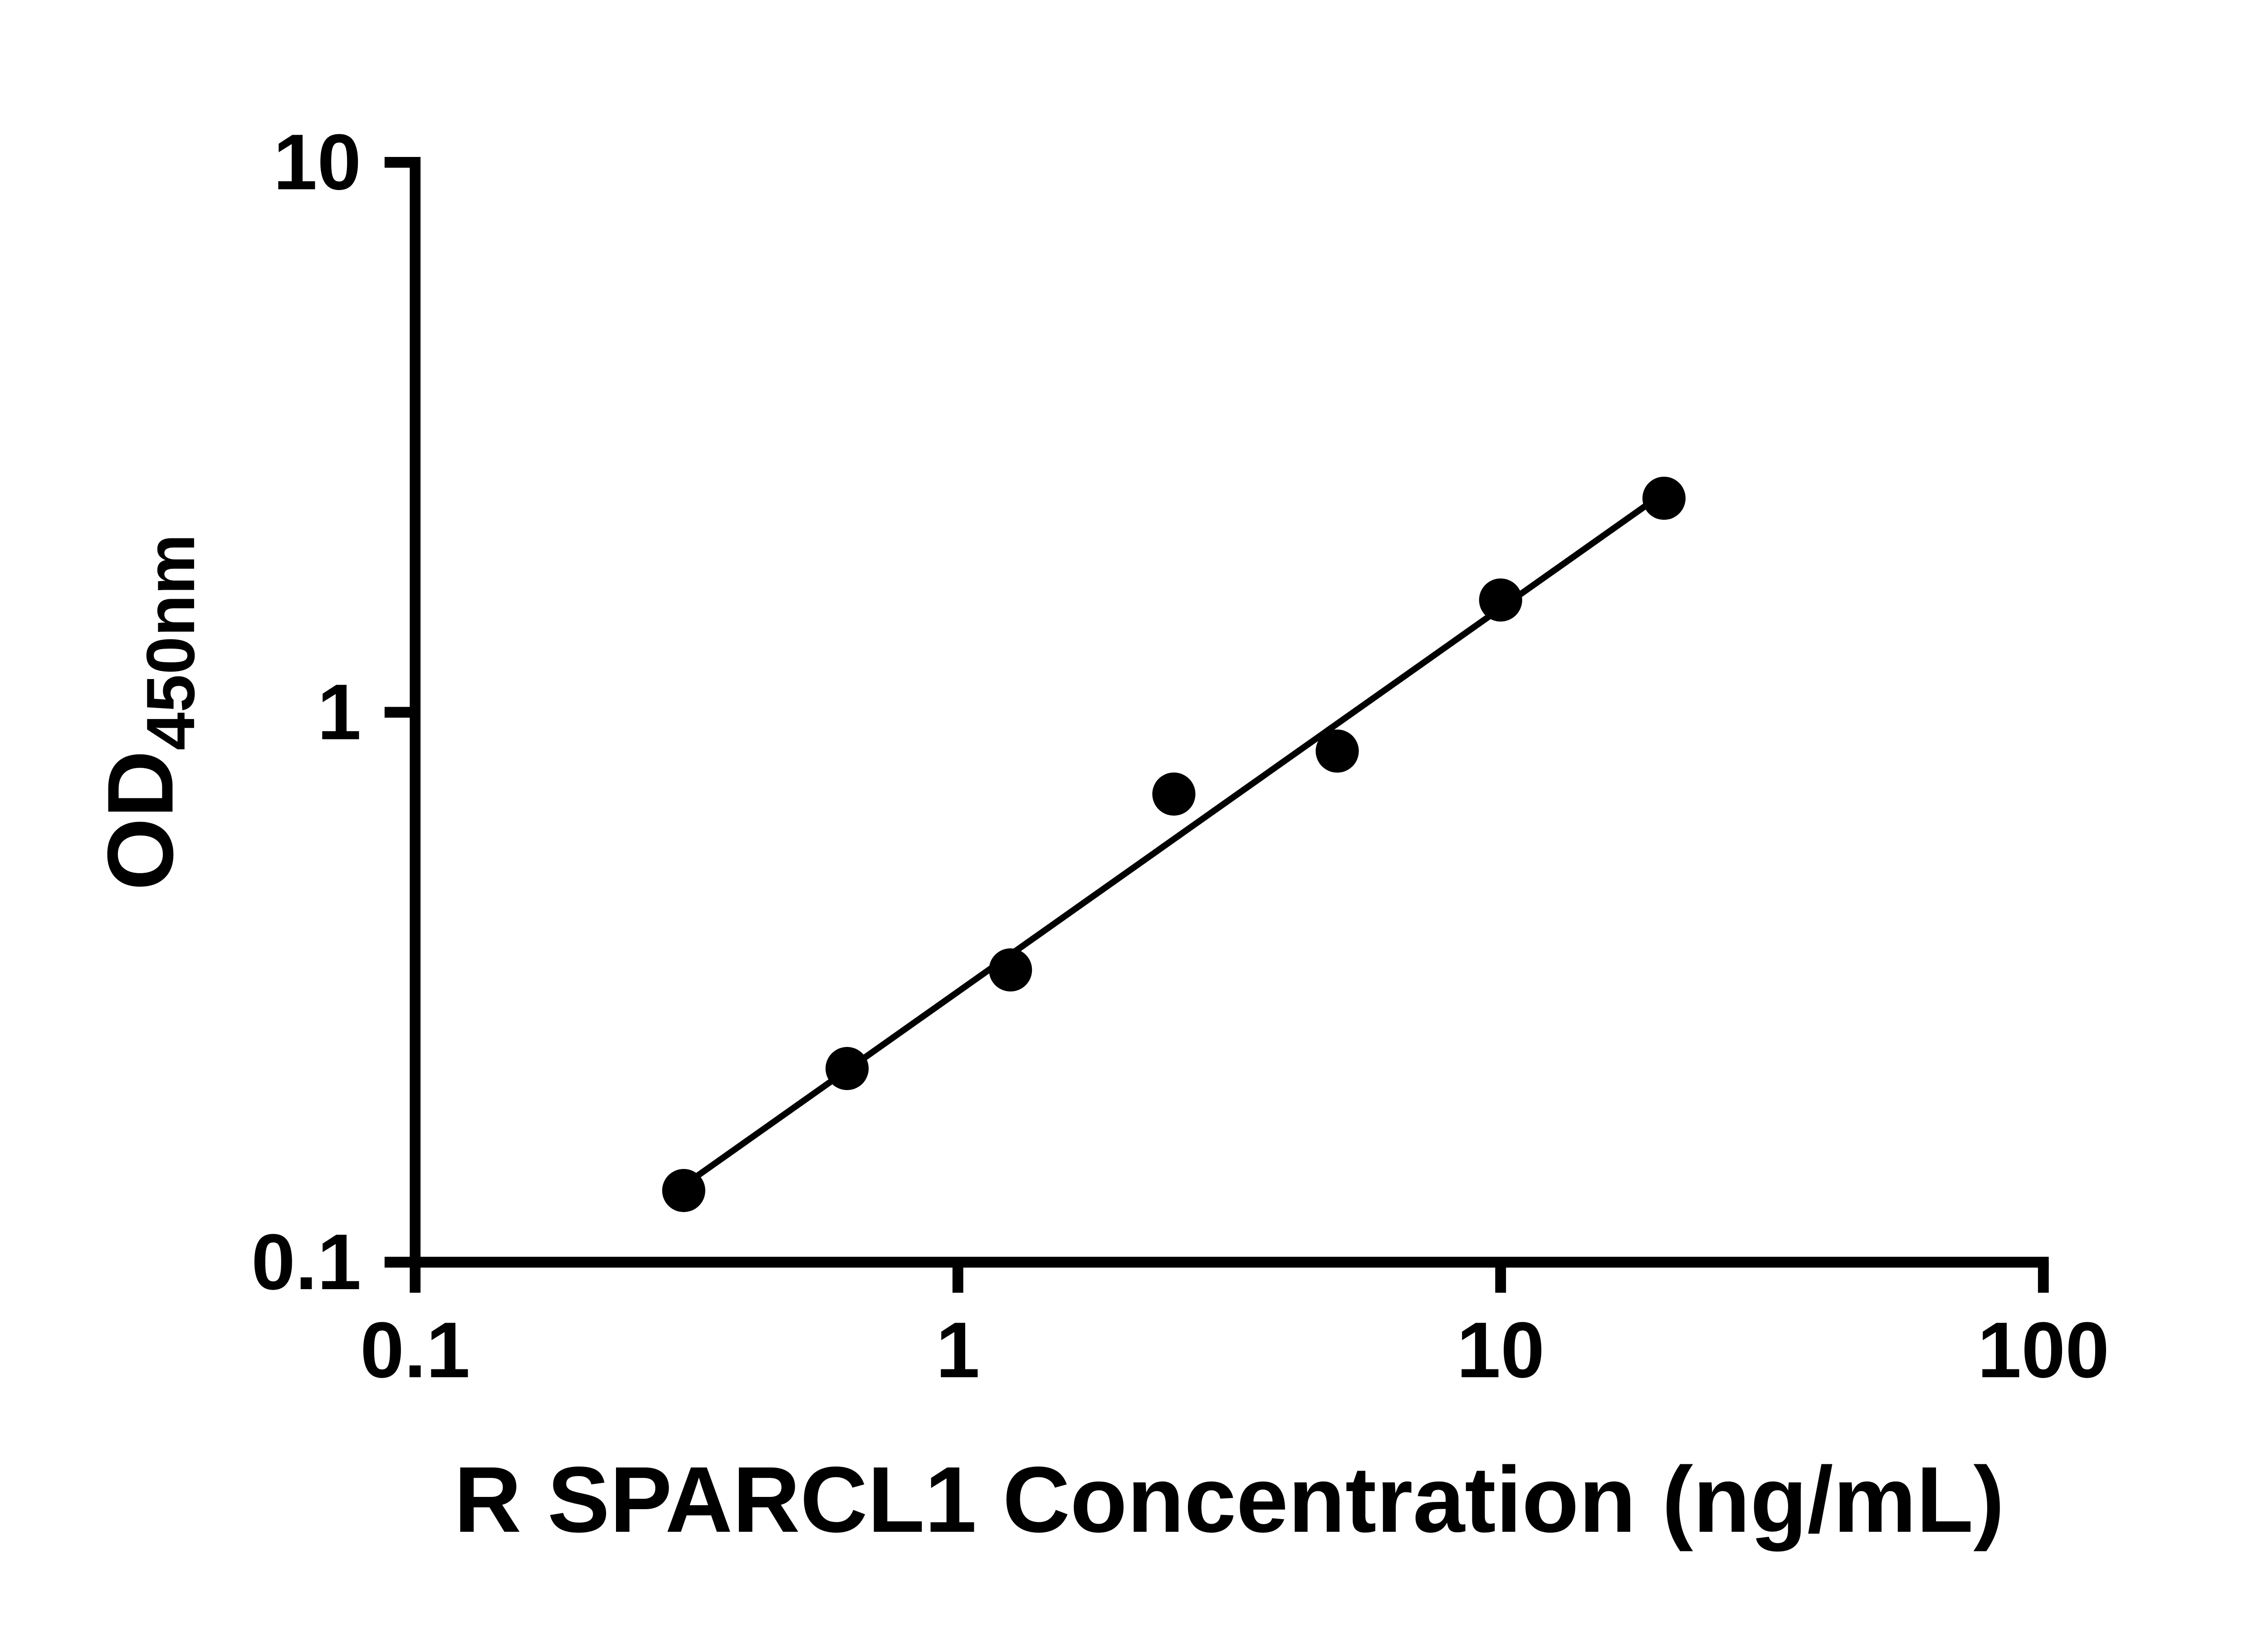 The image size is (2268, 1633). I want to click on x-axis-title: R SPARCL1 Concentration (ng/mL), so click(1229, 1499).